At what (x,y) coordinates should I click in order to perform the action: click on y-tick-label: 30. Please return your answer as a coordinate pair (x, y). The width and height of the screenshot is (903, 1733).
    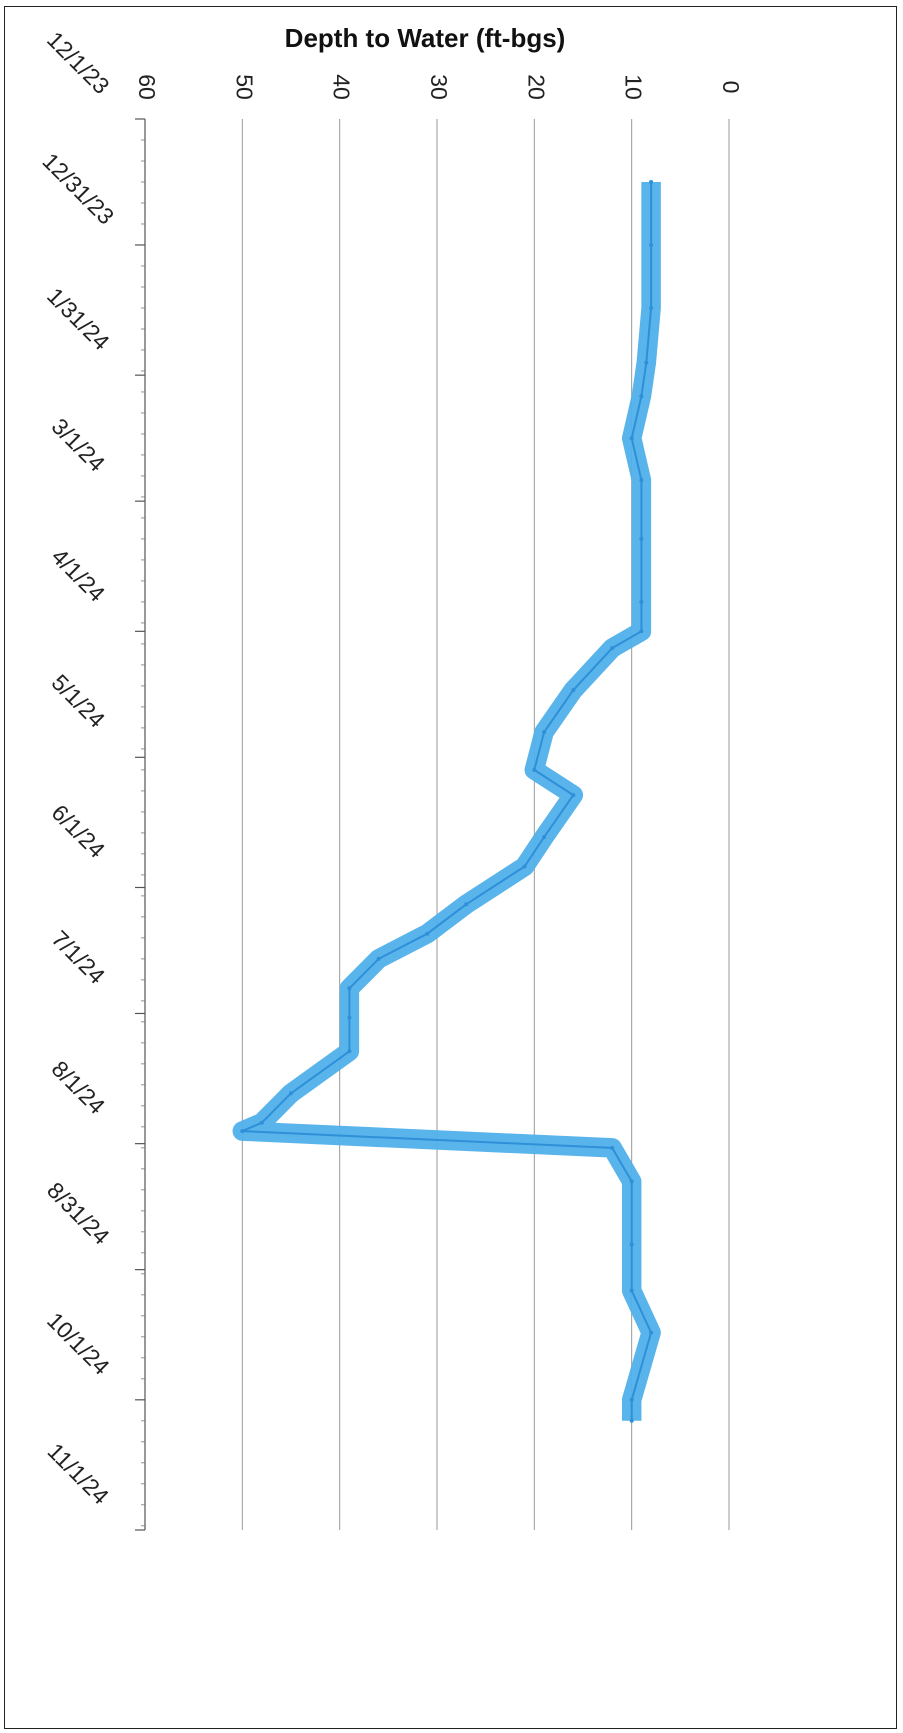
    Looking at the image, I should click on (439, 87).